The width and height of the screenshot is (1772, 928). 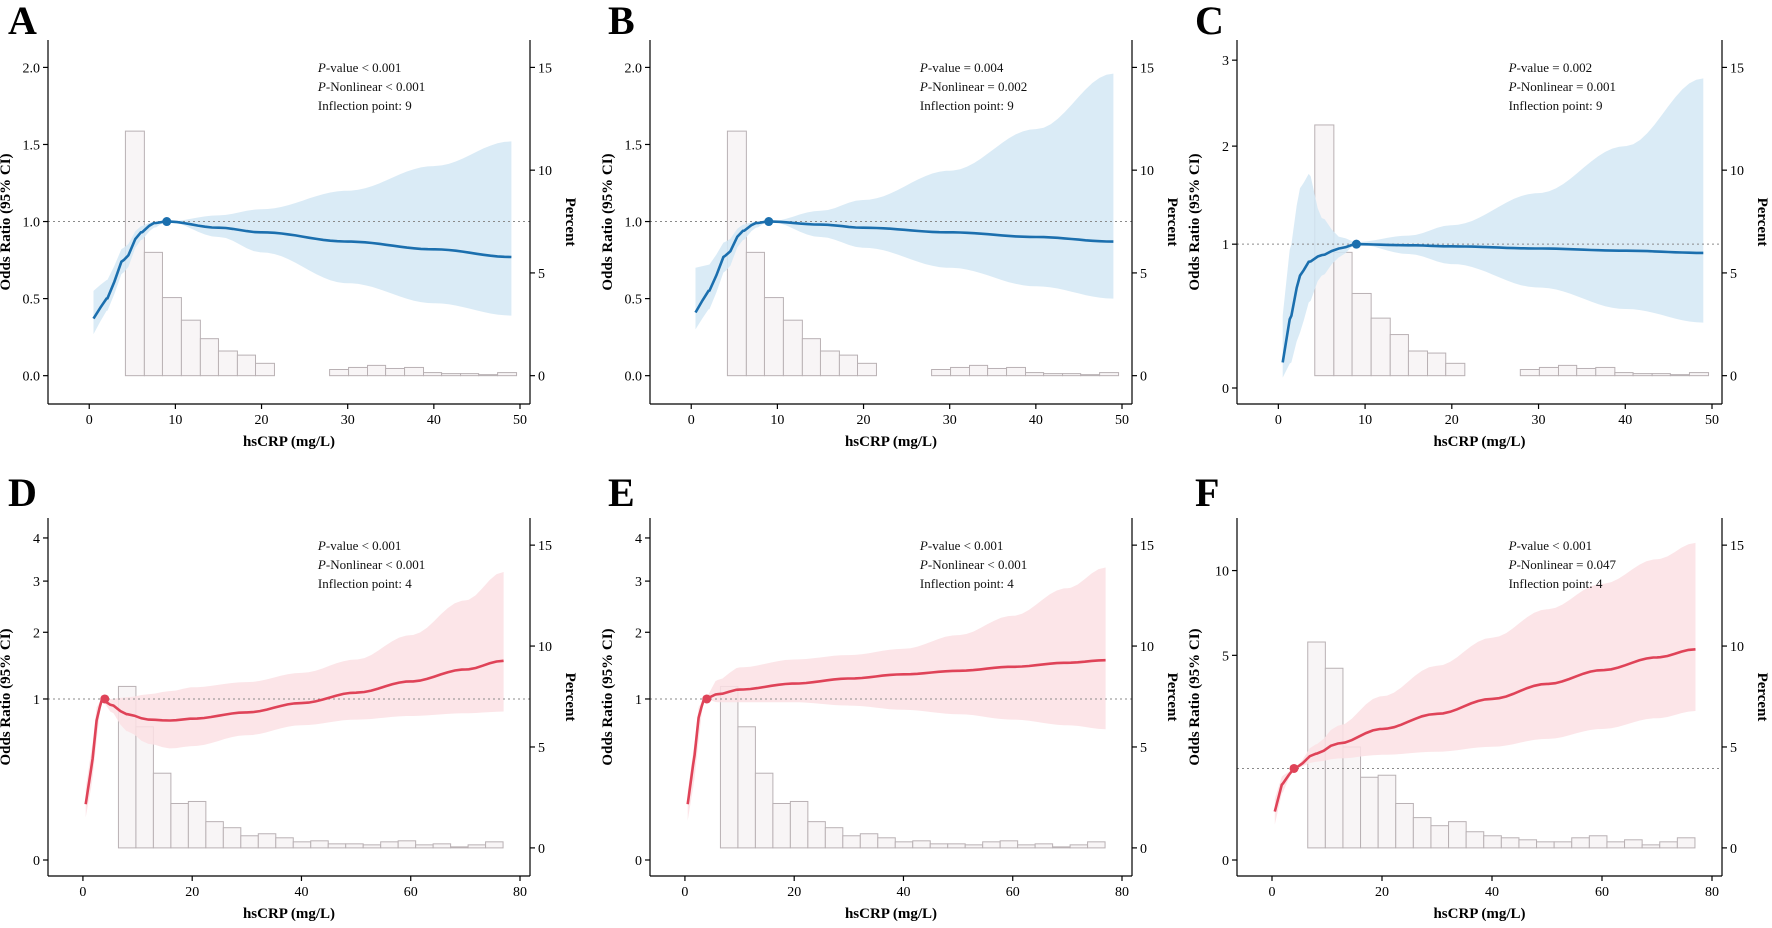 I want to click on y2-tick-label: 5, so click(x=1143, y=274).